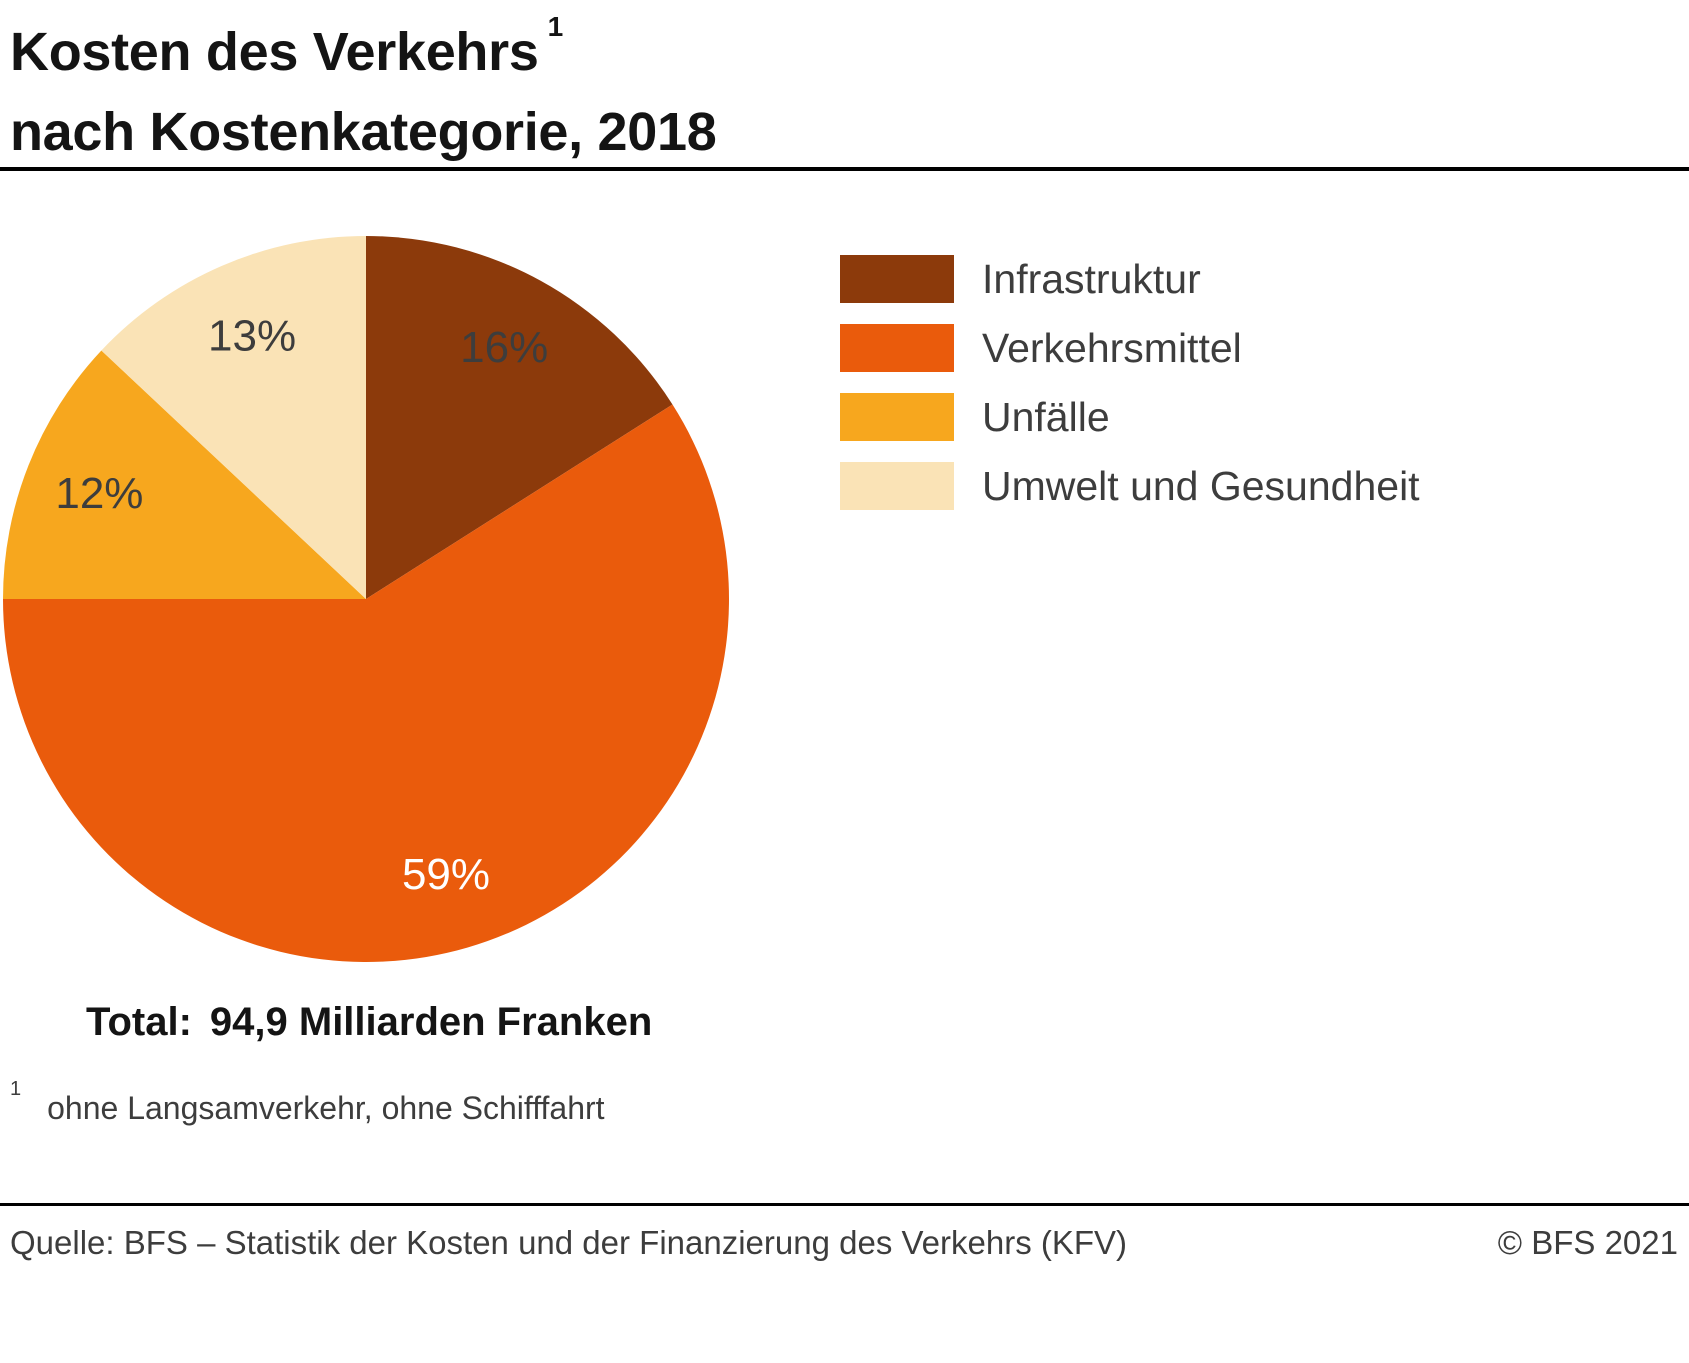 The height and width of the screenshot is (1363, 1689). Describe the element at coordinates (897, 279) in the screenshot. I see `legend-swatch-infrastruktur` at that location.